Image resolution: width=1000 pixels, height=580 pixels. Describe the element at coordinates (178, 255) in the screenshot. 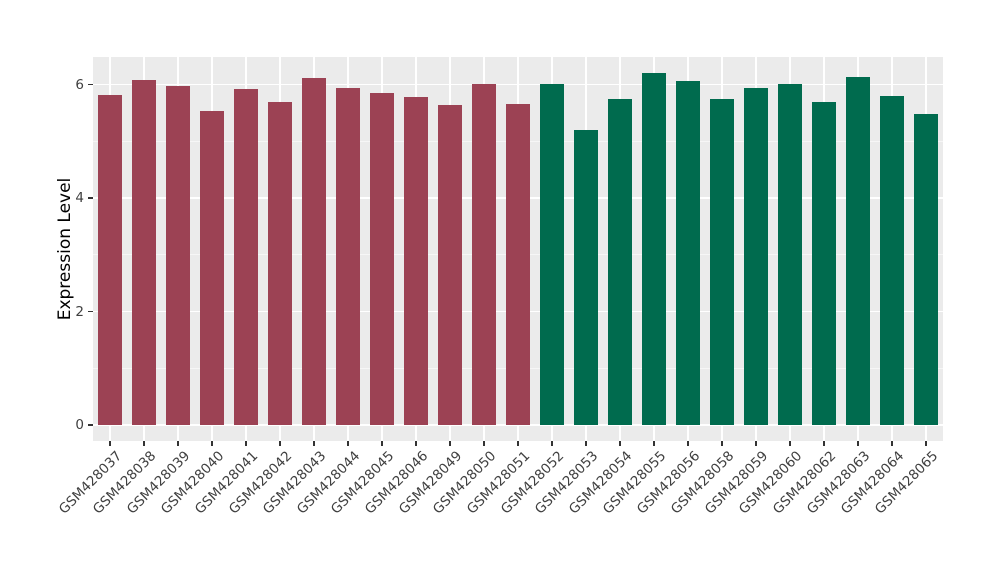

I see `bar-GSM428039` at that location.